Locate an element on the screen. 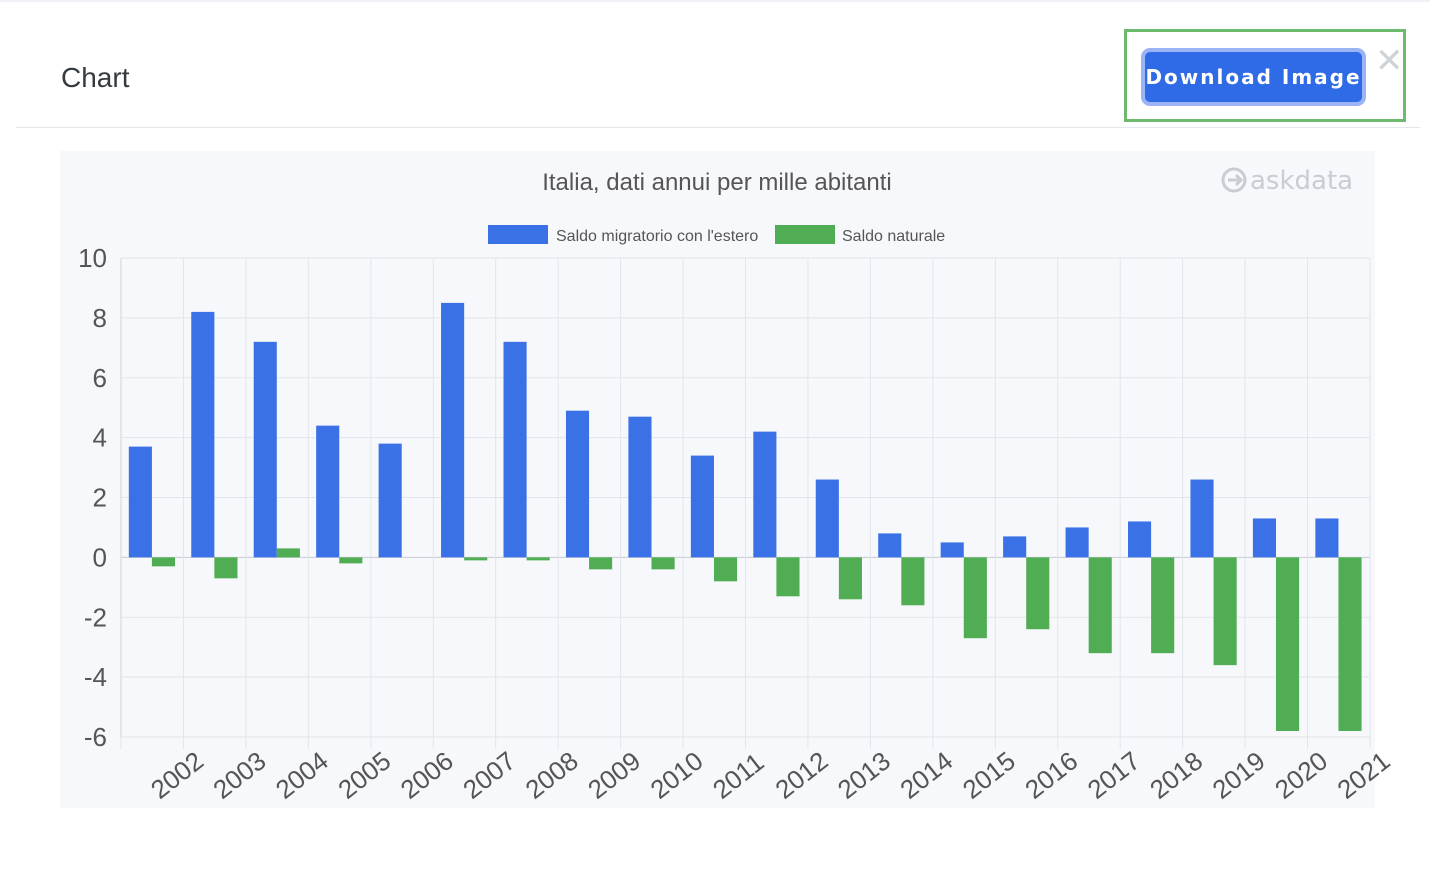 This screenshot has height=876, width=1430. askdata-logo-icon is located at coordinates (1234, 180).